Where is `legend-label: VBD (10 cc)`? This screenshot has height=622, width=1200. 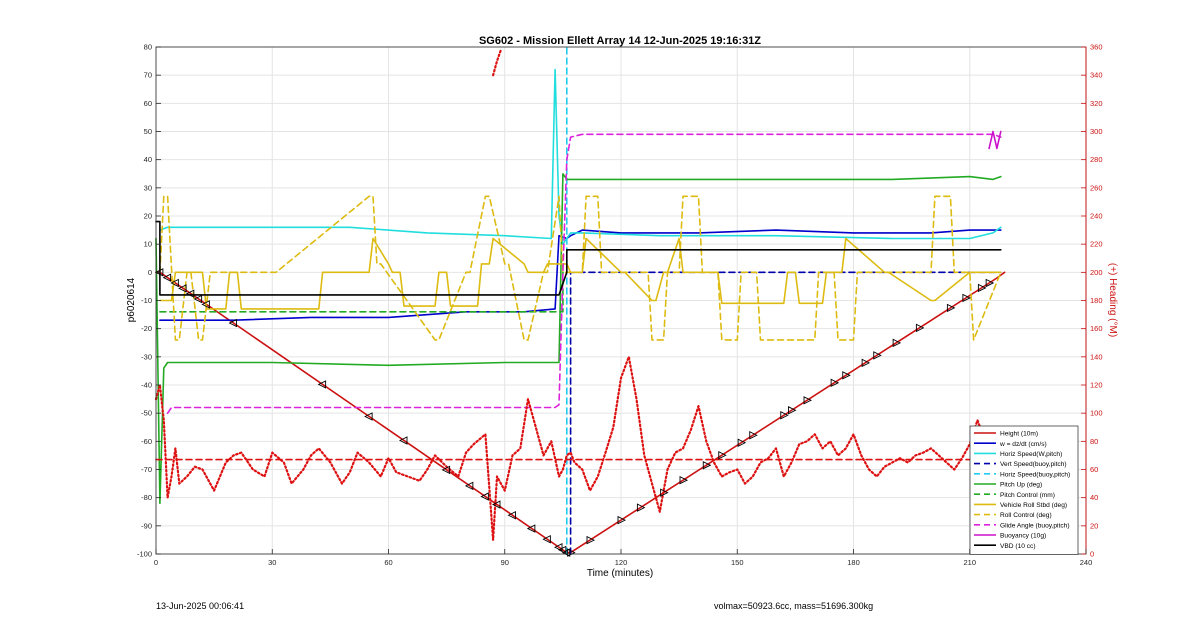 legend-label: VBD (10 cc) is located at coordinates (1018, 546).